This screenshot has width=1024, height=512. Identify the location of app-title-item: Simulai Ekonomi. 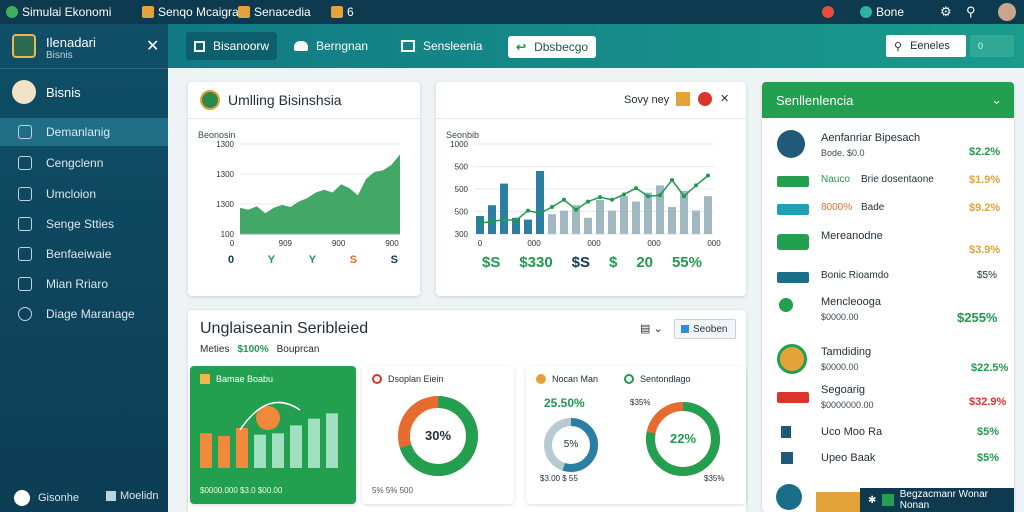
(58, 12).